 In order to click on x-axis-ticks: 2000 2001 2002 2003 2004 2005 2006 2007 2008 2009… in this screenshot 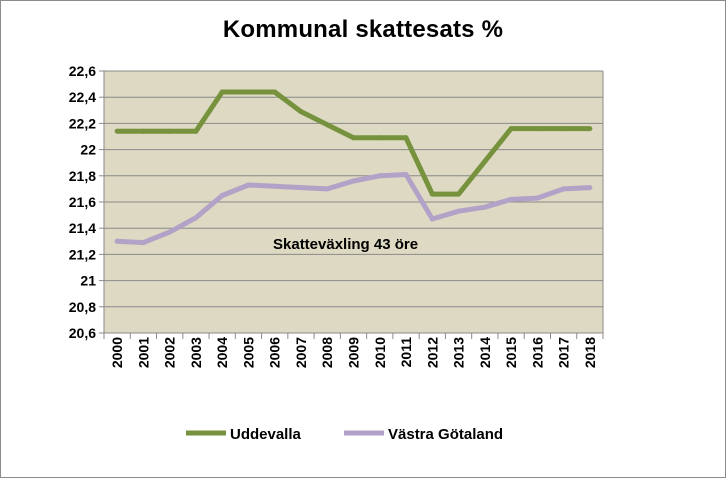, I will do `click(353, 350)`.